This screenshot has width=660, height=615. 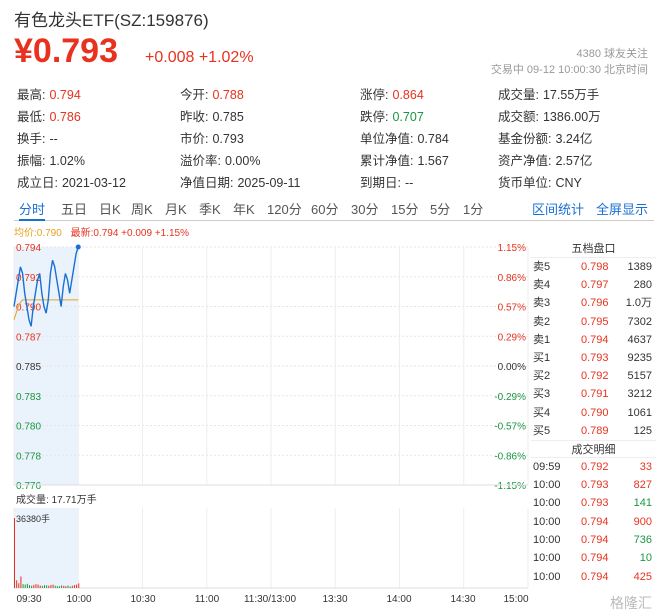 What do you see at coordinates (639, 339) in the screenshot?
I see `order-volume: 4637` at bounding box center [639, 339].